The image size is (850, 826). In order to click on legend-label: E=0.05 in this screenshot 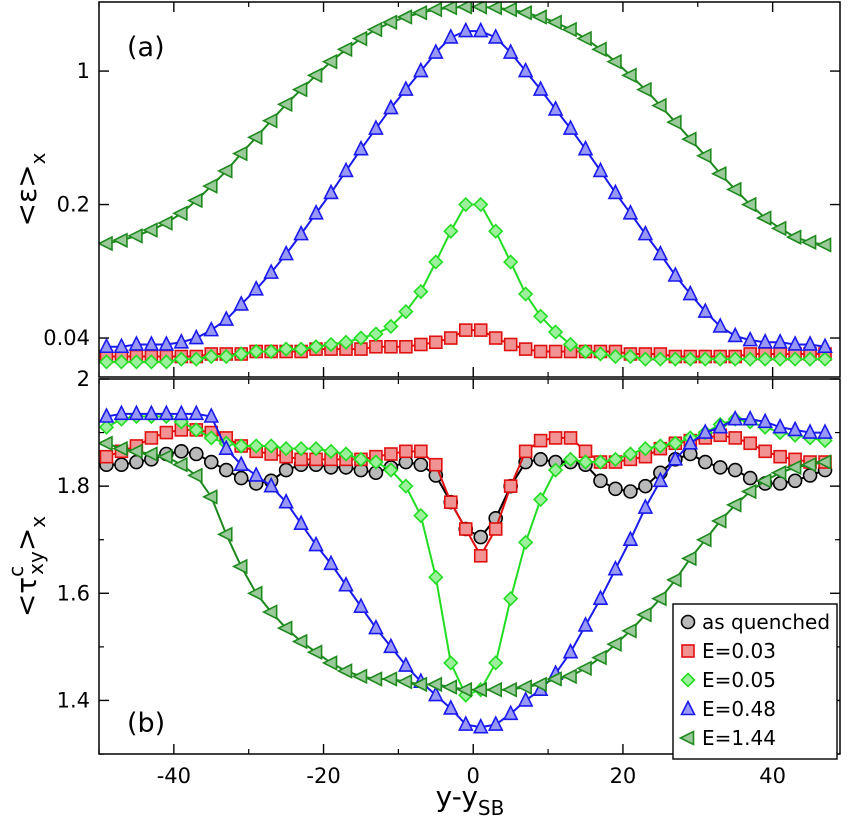, I will do `click(739, 680)`.